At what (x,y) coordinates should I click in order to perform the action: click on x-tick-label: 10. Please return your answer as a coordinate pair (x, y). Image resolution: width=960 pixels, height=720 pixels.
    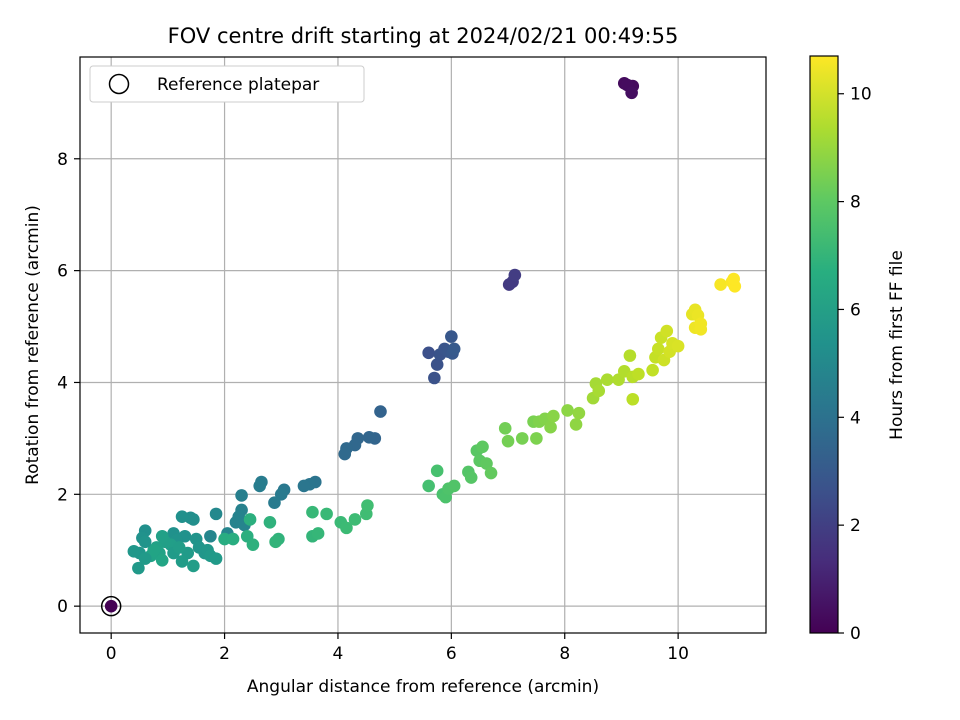
    Looking at the image, I should click on (678, 654).